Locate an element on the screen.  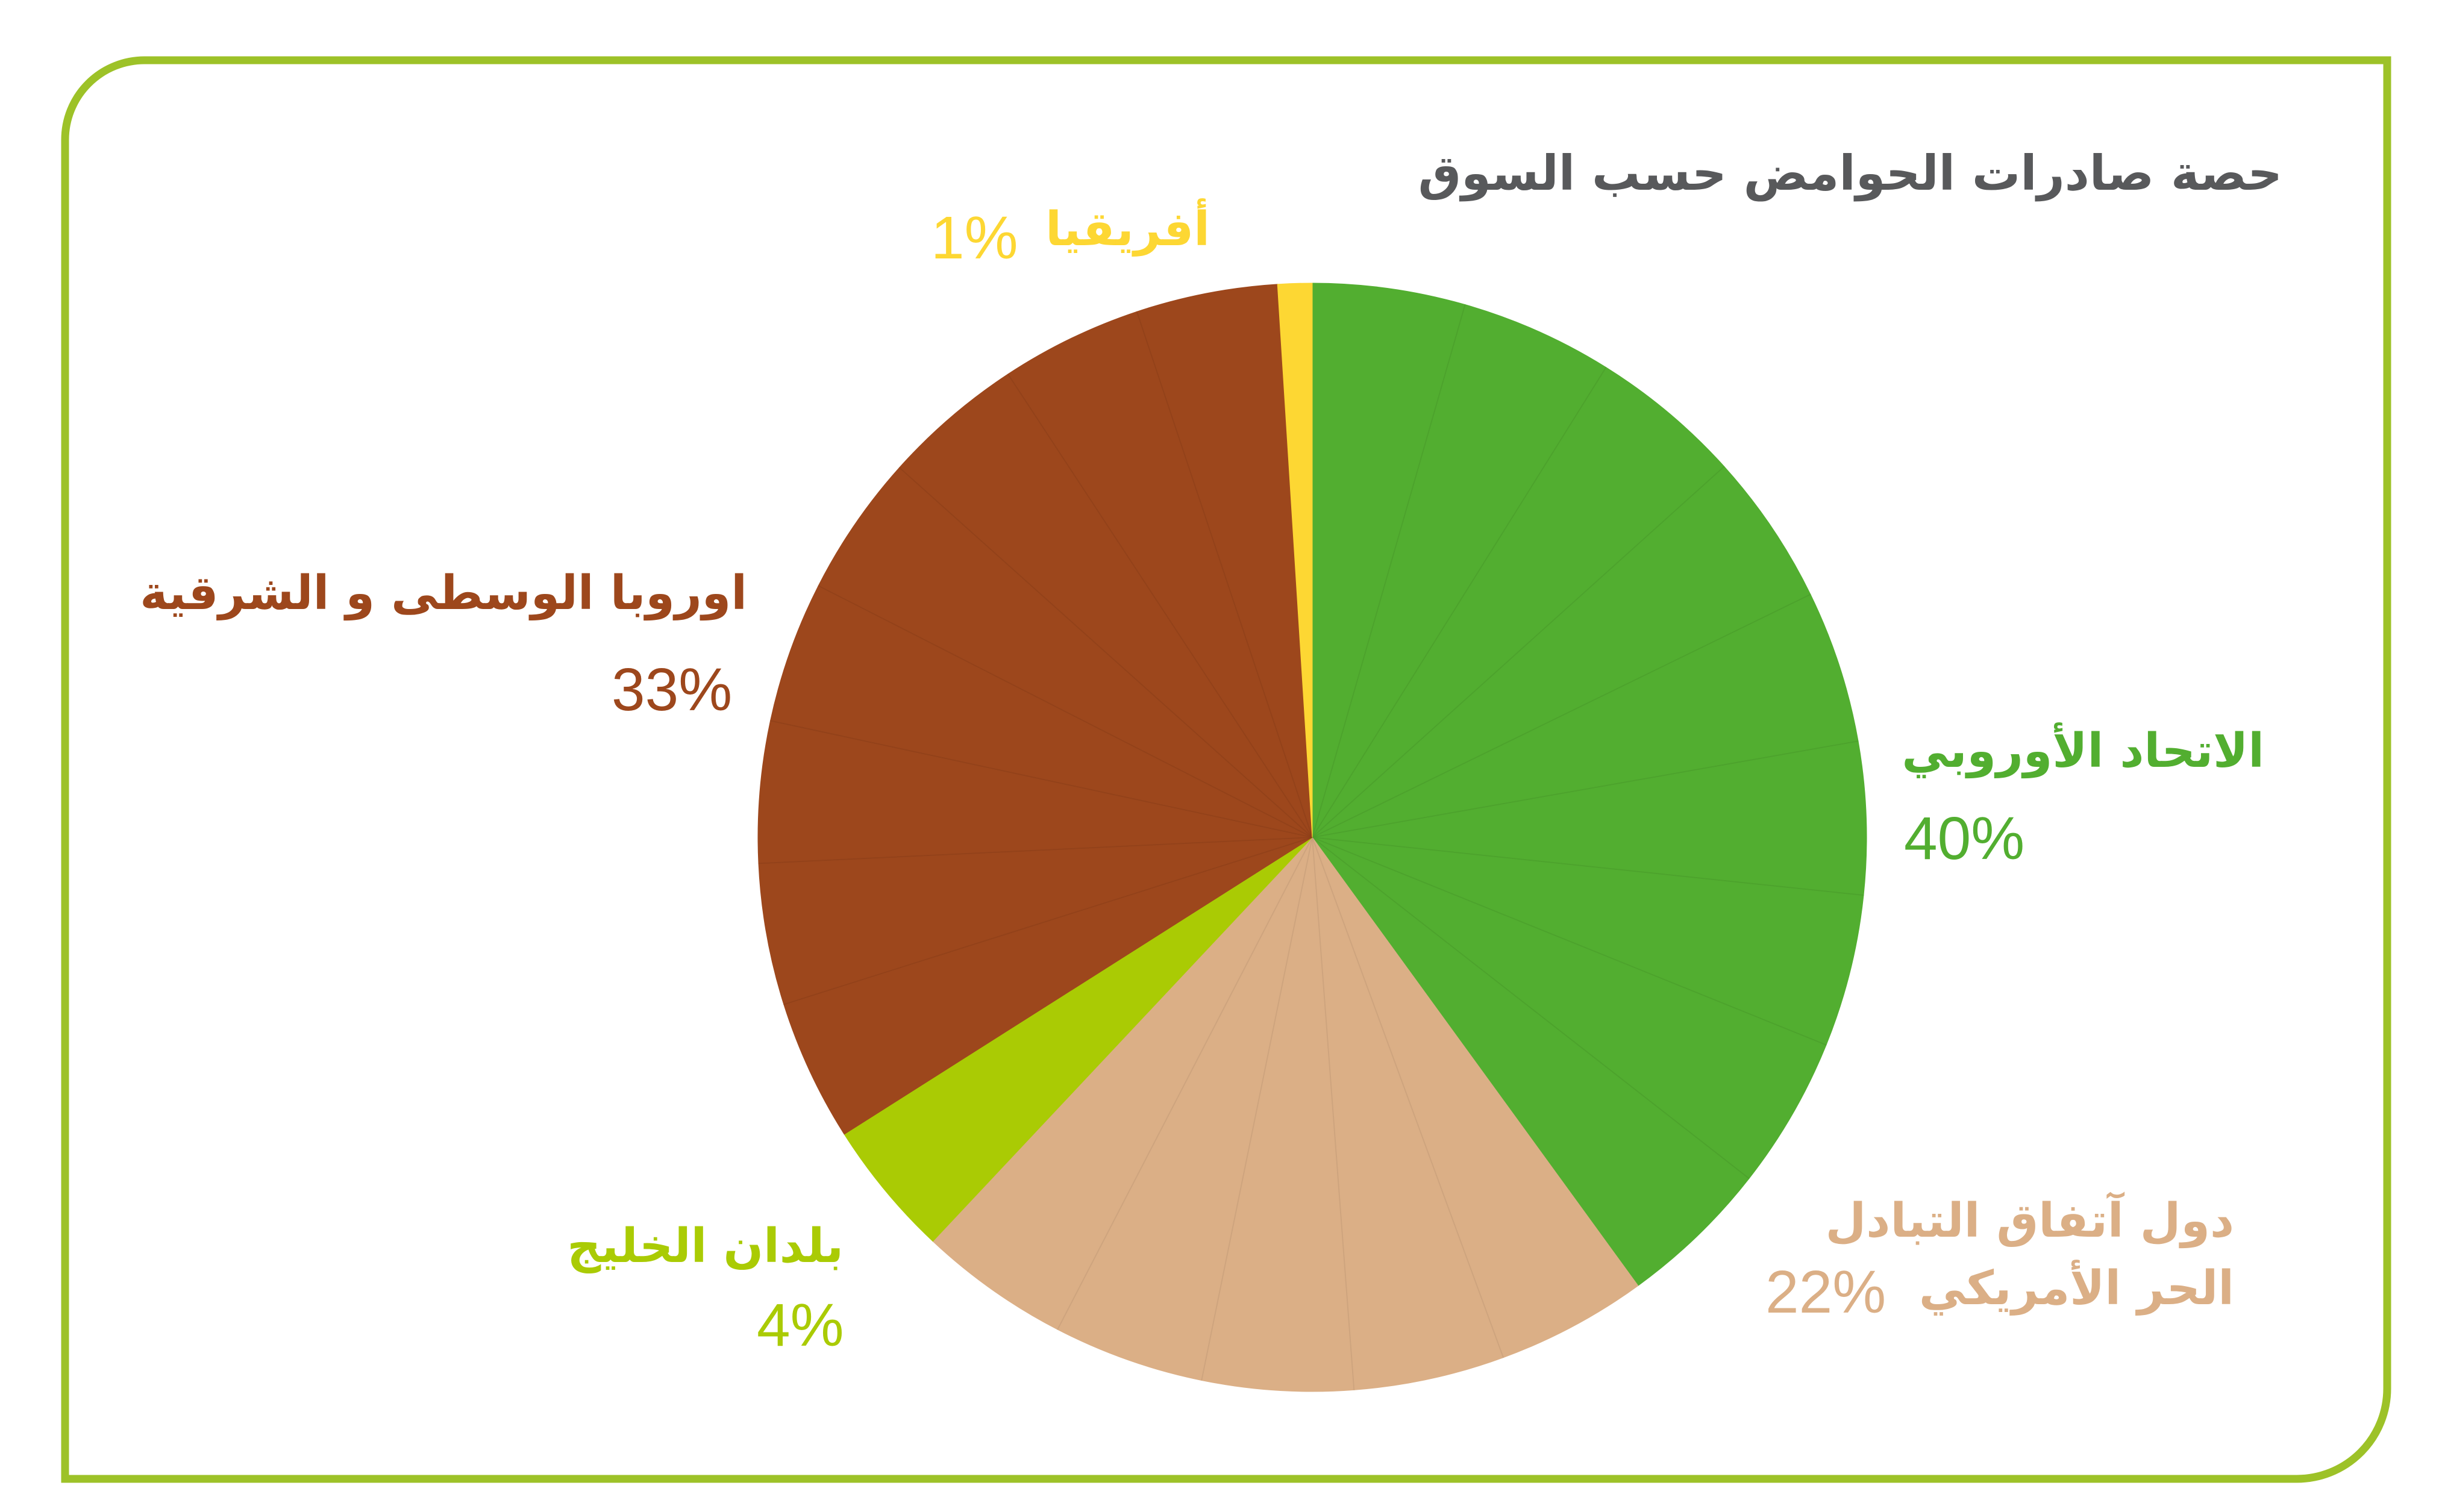
label-nafta-name-line1: دول آتفاق التبادل is located at coordinates (2029, 1221).